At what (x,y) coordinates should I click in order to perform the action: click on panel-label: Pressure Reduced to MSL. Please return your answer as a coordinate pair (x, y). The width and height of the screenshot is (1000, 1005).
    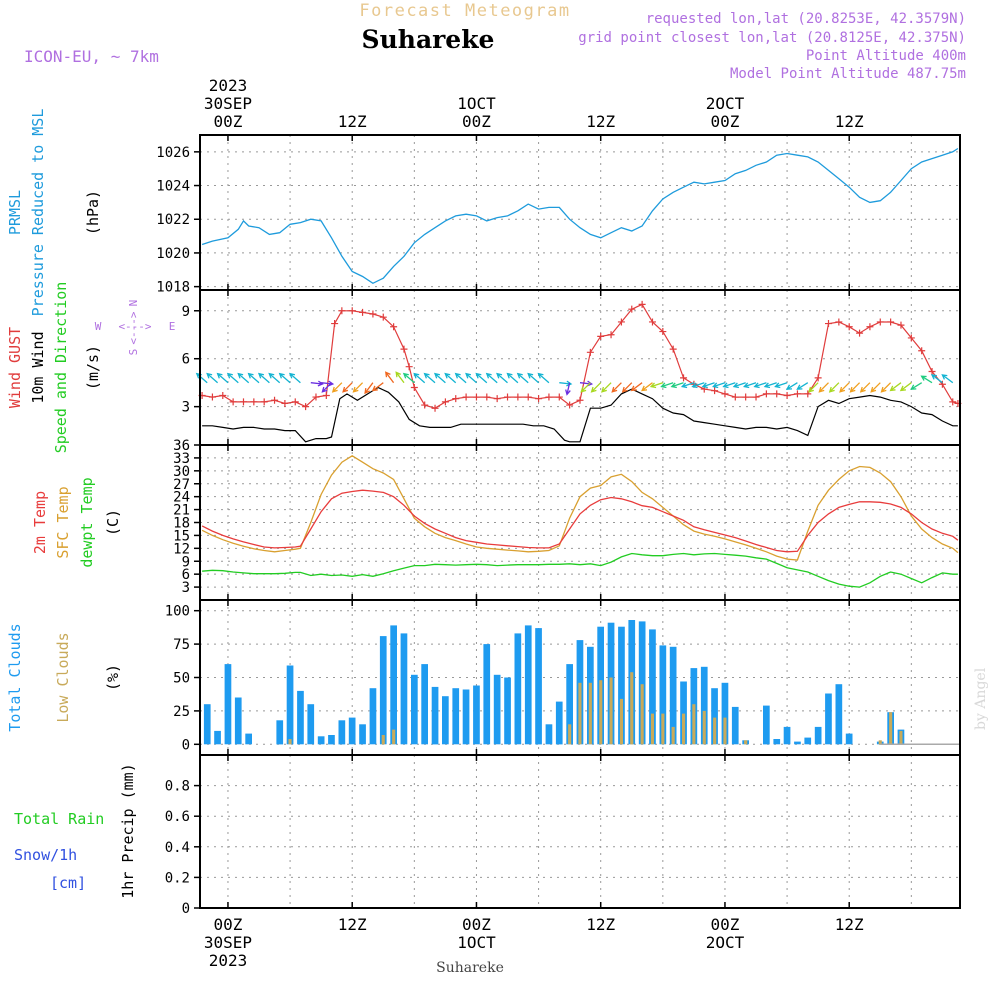
    Looking at the image, I should click on (38, 213).